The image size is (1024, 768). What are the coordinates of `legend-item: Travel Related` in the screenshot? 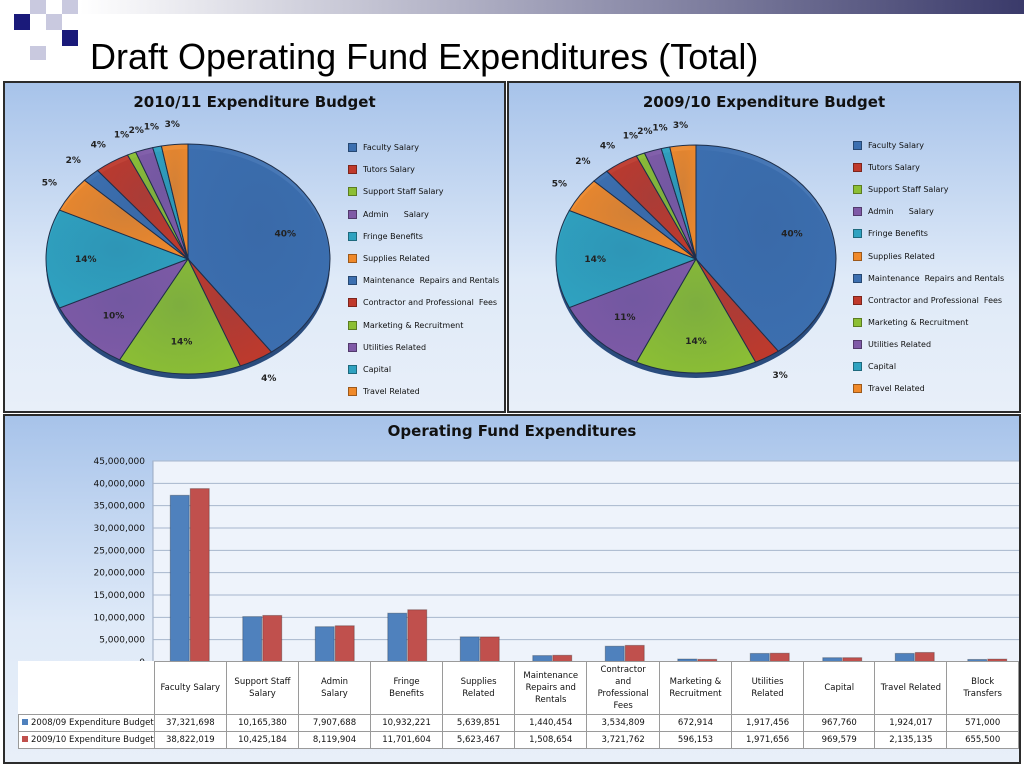 It's located at (889, 389).